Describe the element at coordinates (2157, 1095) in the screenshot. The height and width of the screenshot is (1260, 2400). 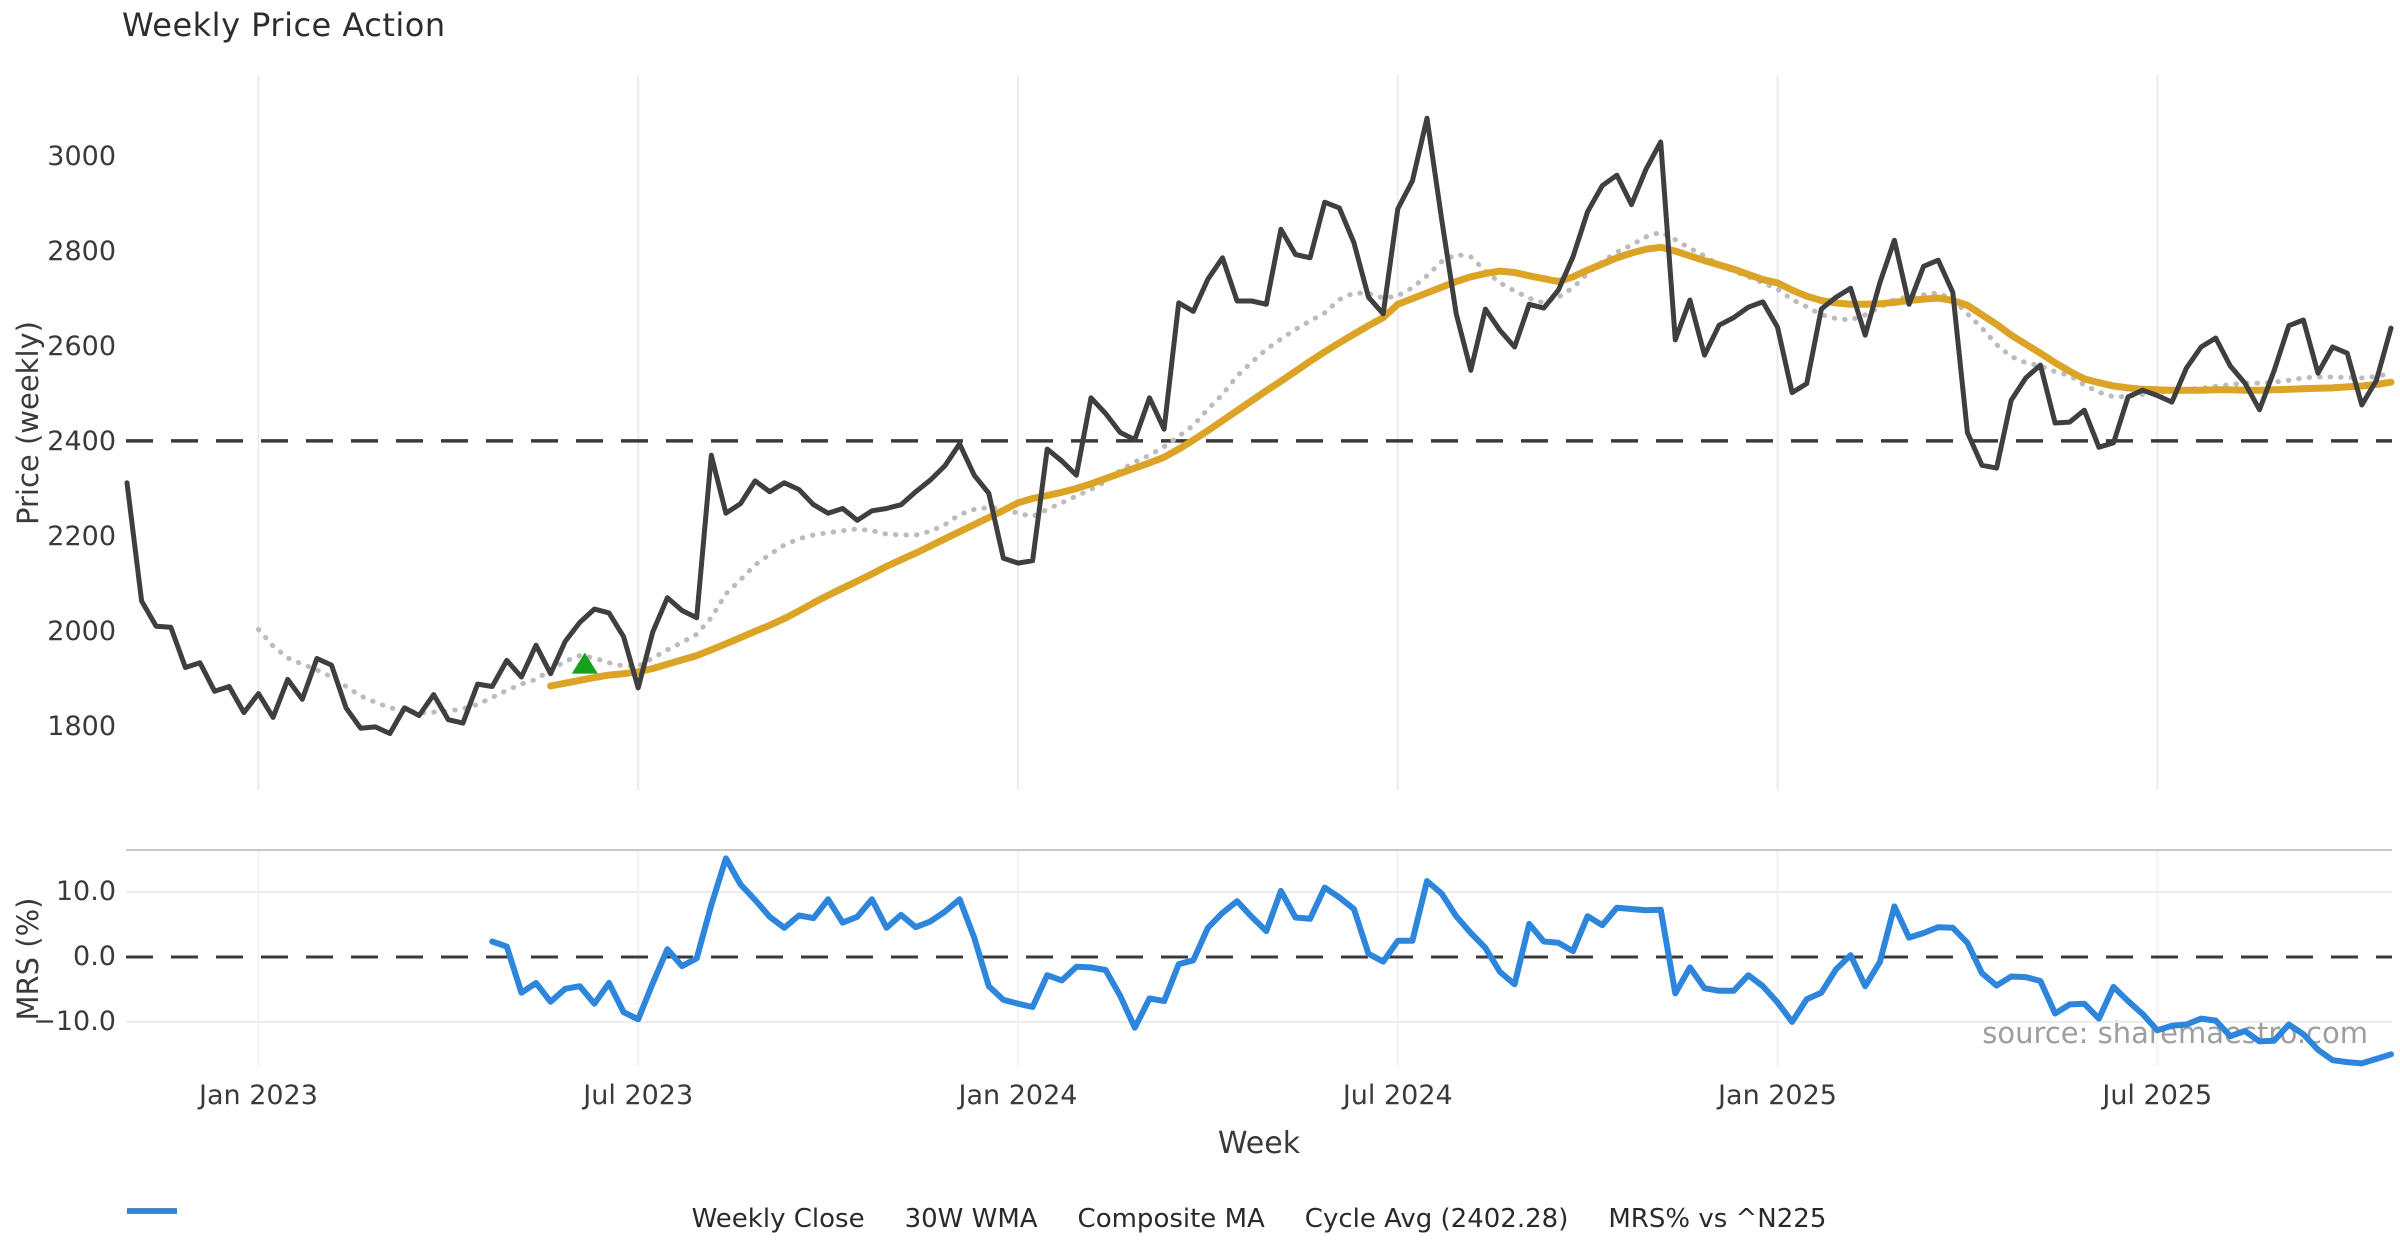
I see `x-tick-label: Jul 2025` at that location.